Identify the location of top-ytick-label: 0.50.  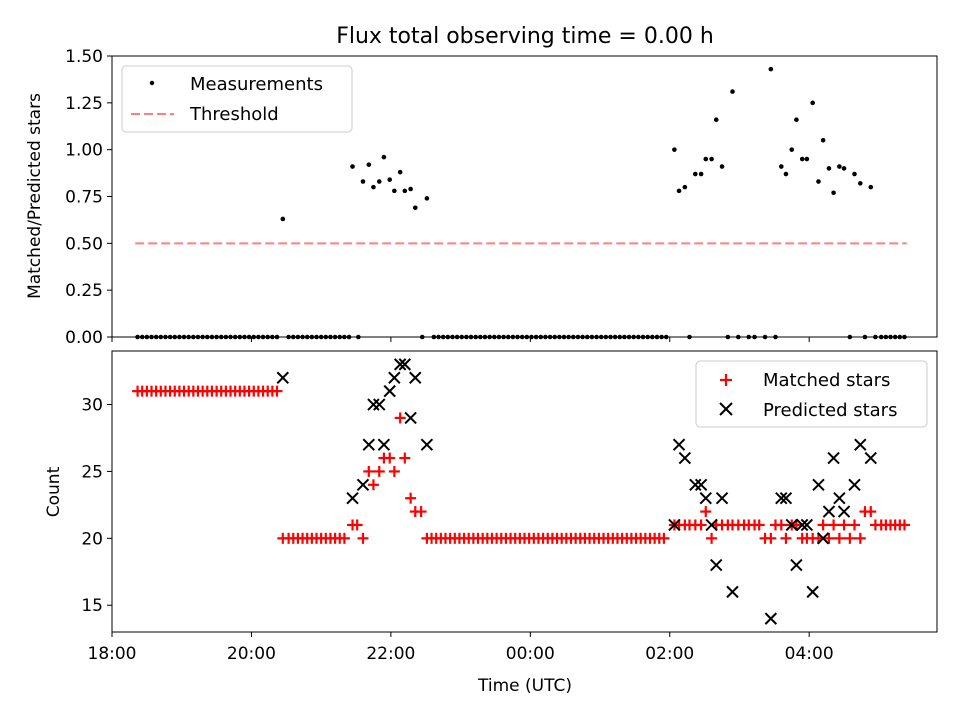
(84, 244).